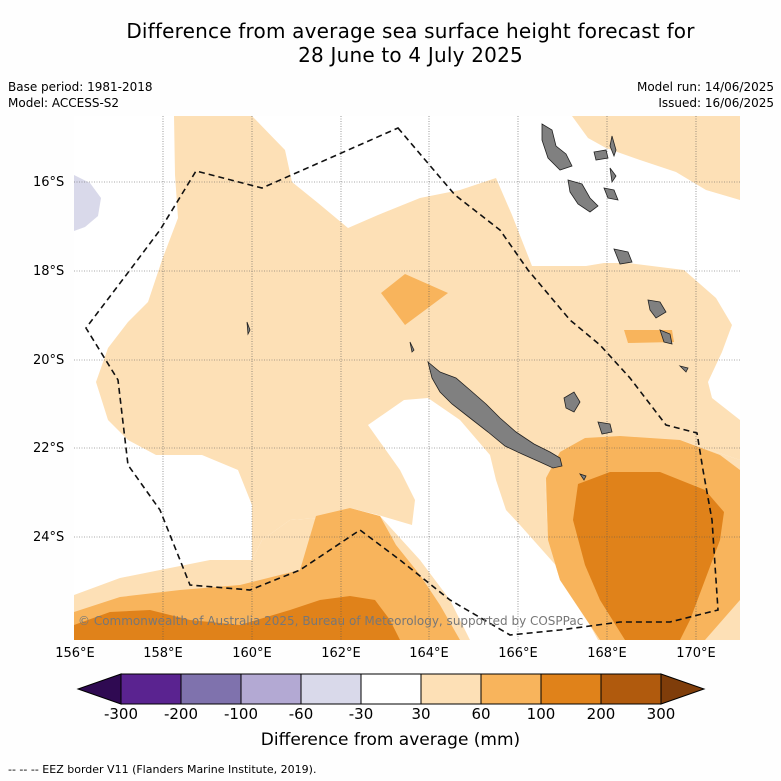  I want to click on anomaly-region-100-200-east, so click(648, 556).